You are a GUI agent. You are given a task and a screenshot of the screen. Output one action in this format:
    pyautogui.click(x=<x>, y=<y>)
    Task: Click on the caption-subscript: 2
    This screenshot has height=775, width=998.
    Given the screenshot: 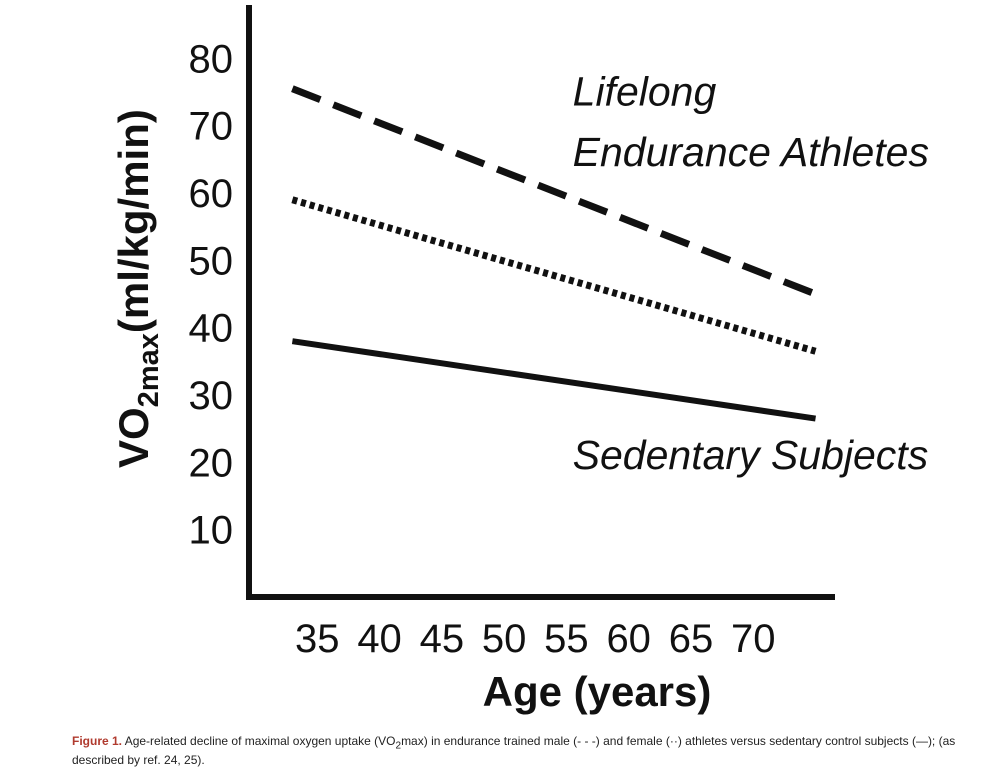 What is the action you would take?
    pyautogui.click(x=398, y=746)
    